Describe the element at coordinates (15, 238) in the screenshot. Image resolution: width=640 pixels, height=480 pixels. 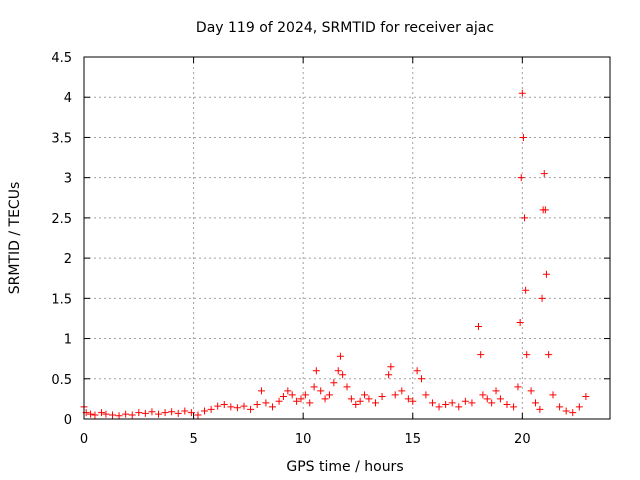
I see `y-axis-title: SRMTID / TECUs` at that location.